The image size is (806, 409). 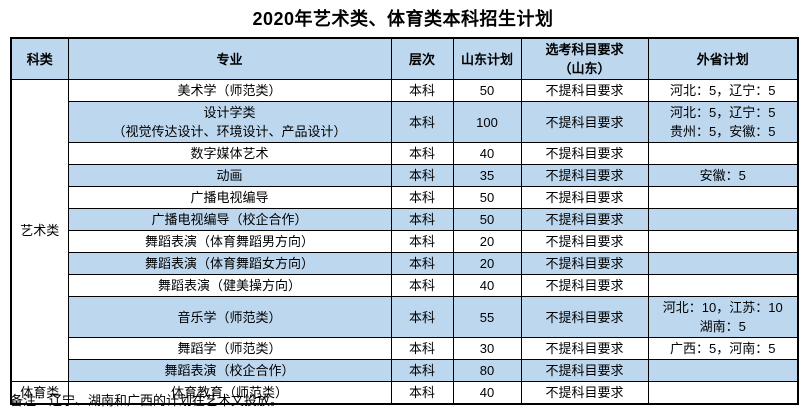 What do you see at coordinates (229, 122) in the screenshot?
I see `major-cell: 设计学类 （视觉传达设计、环境设计、产品设计）` at bounding box center [229, 122].